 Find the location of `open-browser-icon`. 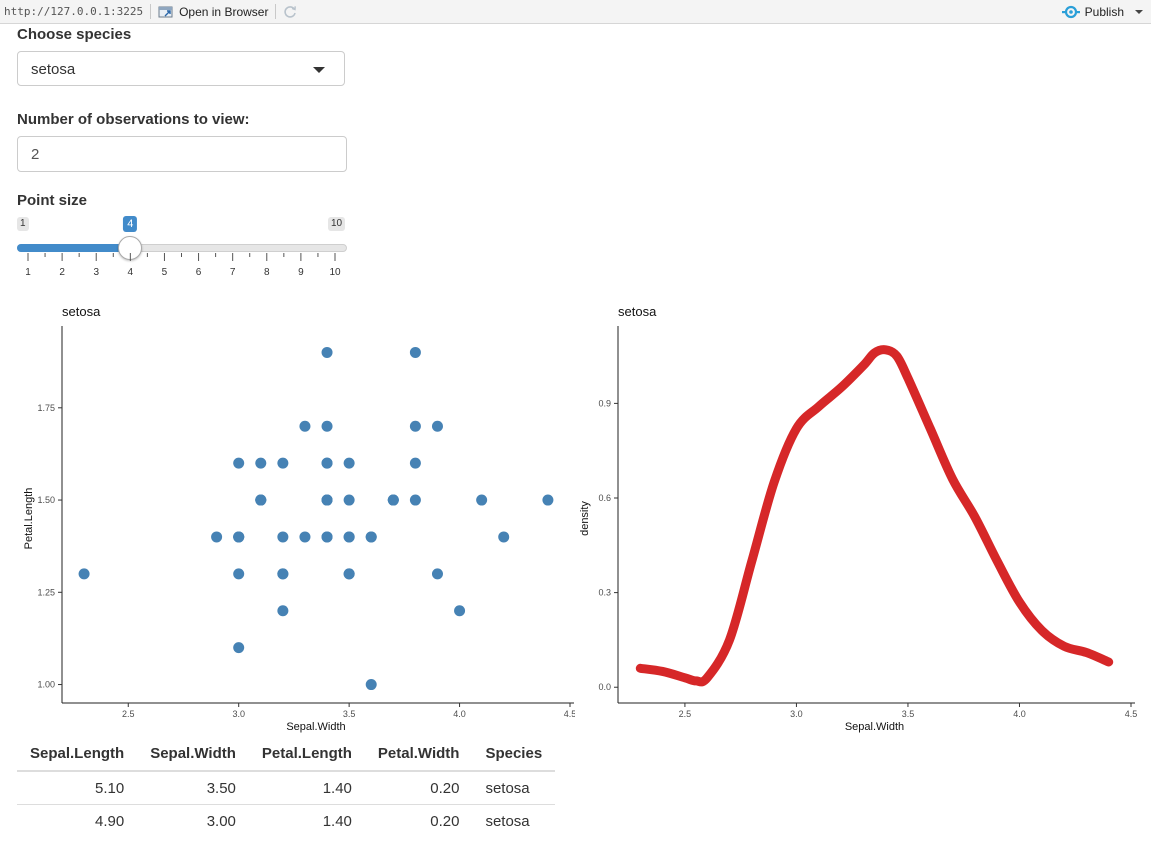

open-browser-icon is located at coordinates (165, 11).